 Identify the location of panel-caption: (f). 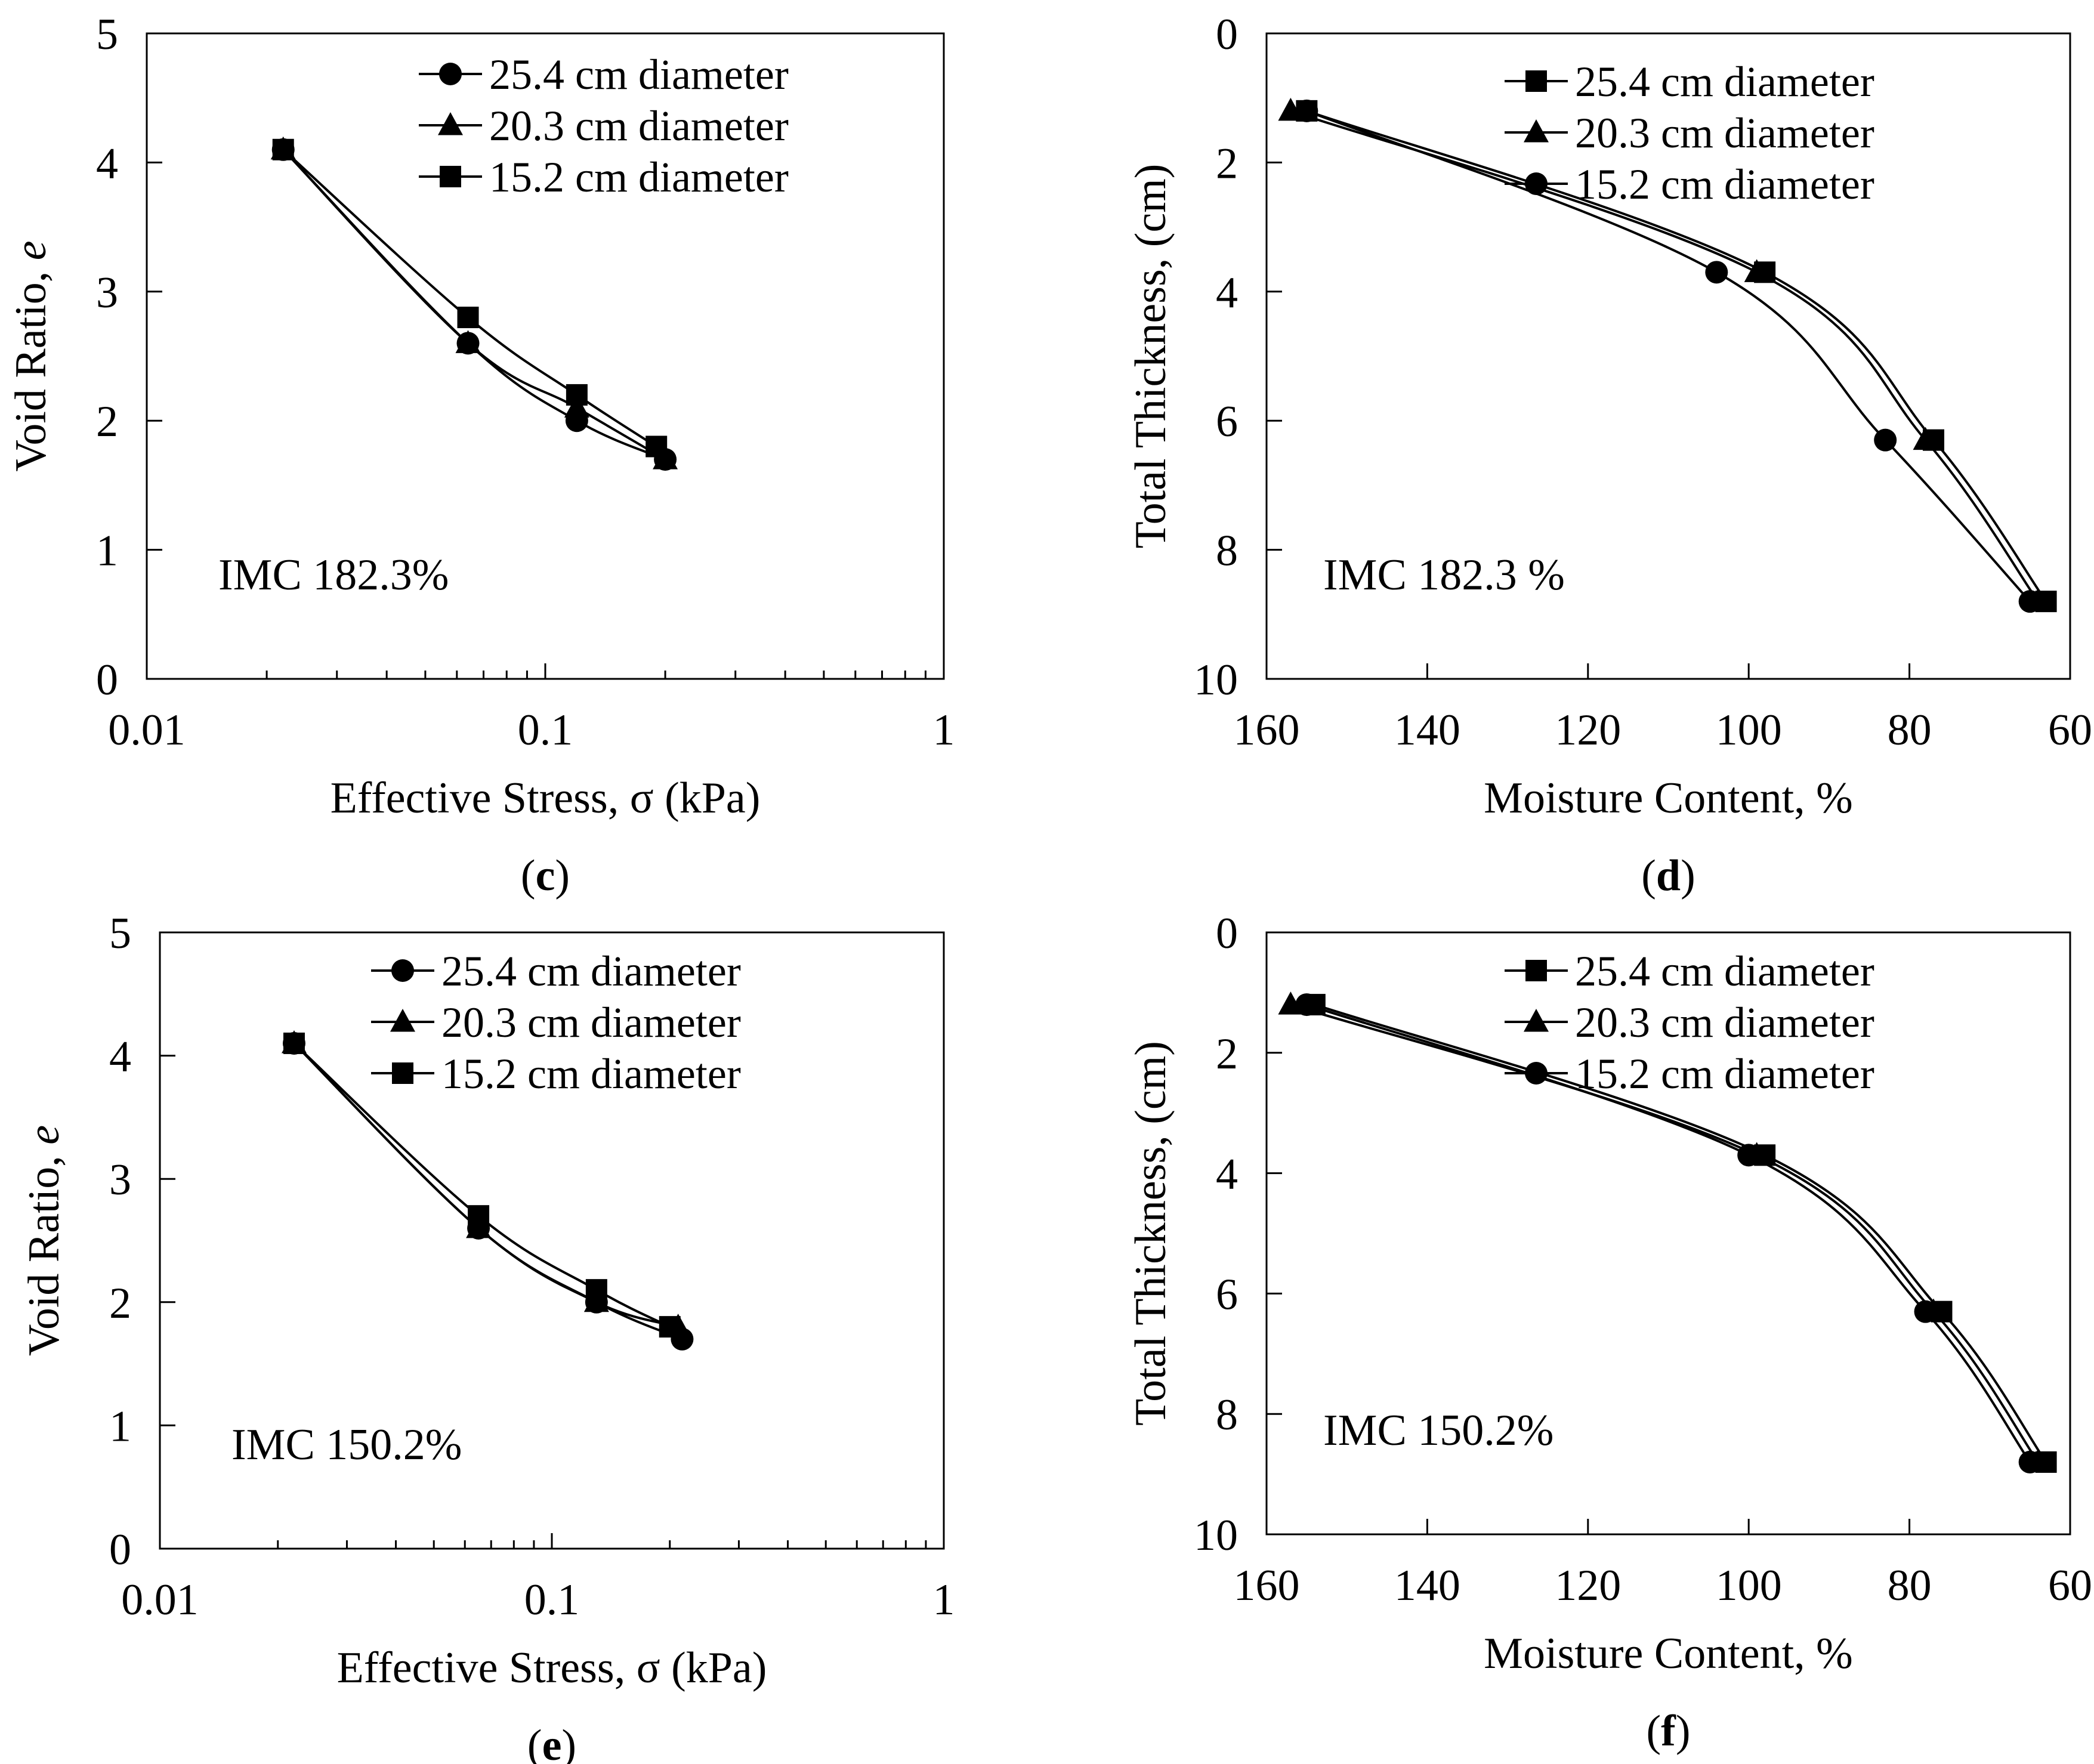
(1669, 1732).